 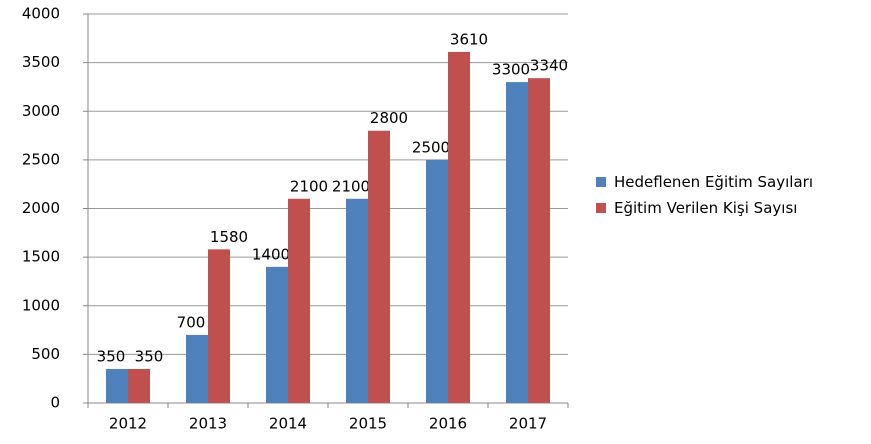 What do you see at coordinates (368, 424) in the screenshot?
I see `x-tick-label: 2015` at bounding box center [368, 424].